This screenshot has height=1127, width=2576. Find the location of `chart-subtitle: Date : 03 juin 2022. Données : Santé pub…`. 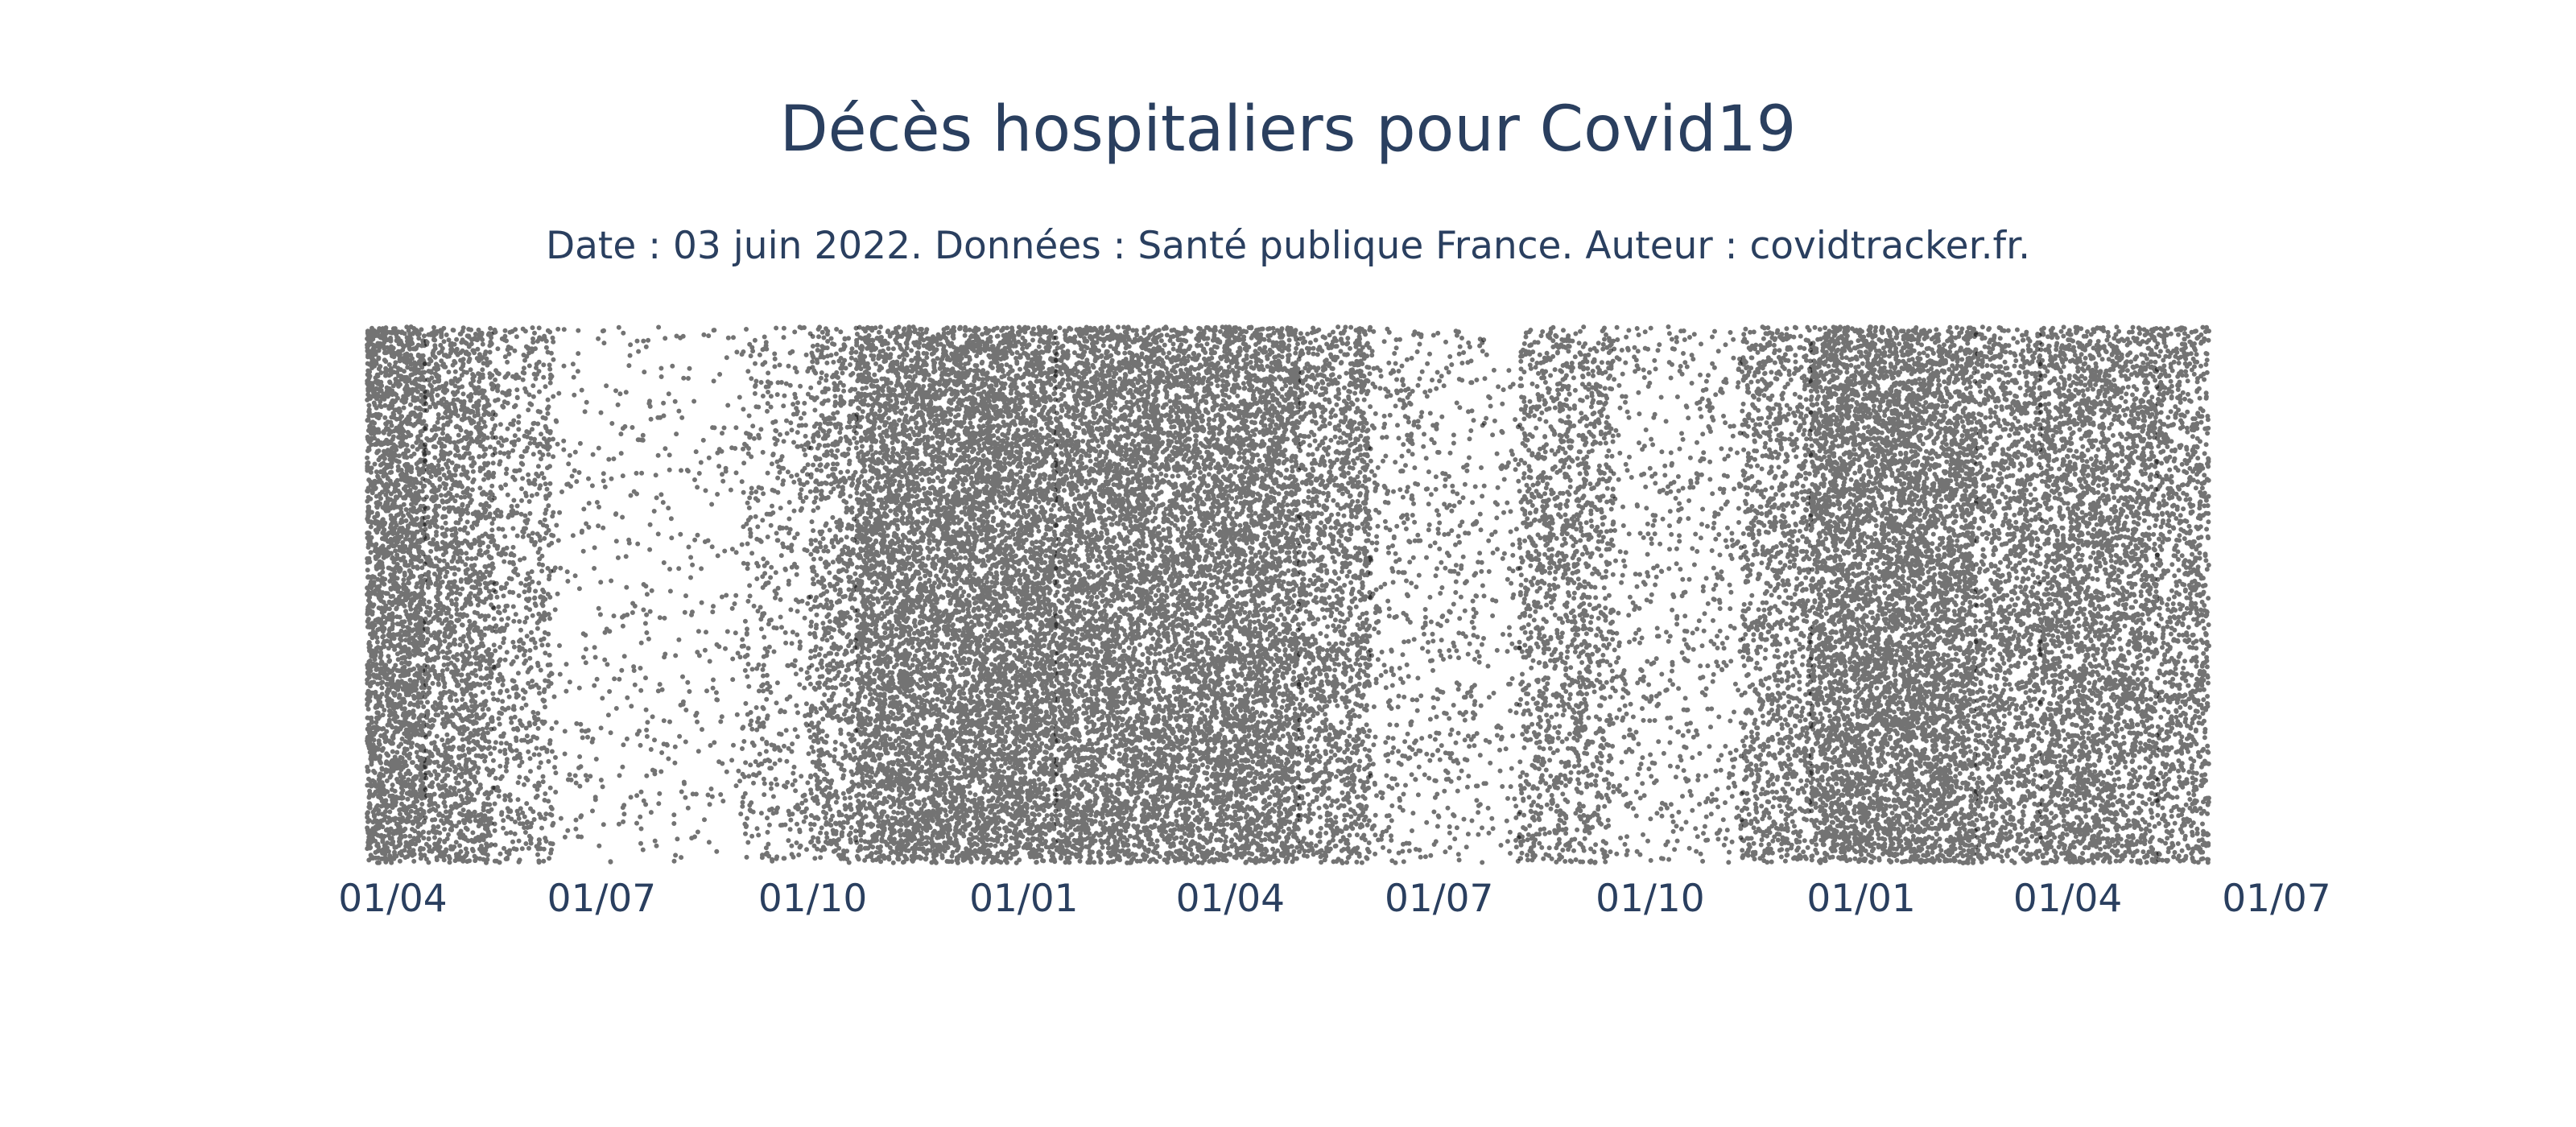

chart-subtitle: Date : 03 juin 2022. Données : Santé pub… is located at coordinates (1288, 246).